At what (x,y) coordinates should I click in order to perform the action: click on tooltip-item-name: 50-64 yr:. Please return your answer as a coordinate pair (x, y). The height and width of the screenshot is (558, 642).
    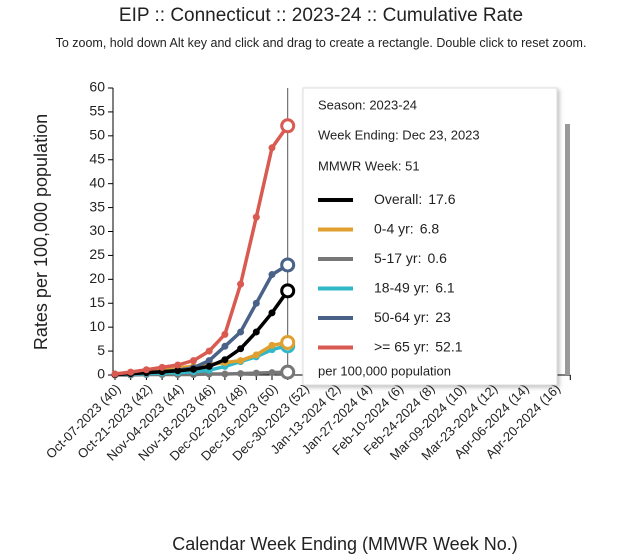
    Looking at the image, I should click on (401, 317).